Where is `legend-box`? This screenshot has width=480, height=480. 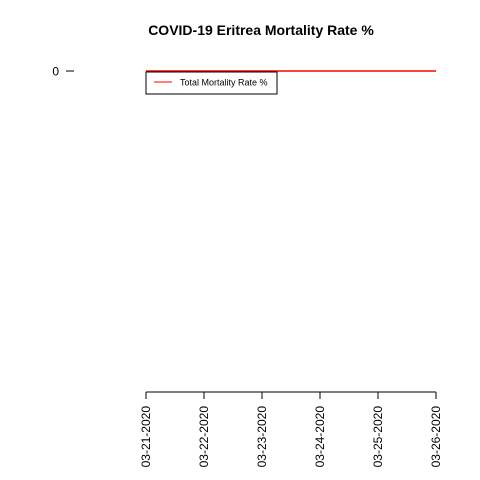
legend-box is located at coordinates (211, 83).